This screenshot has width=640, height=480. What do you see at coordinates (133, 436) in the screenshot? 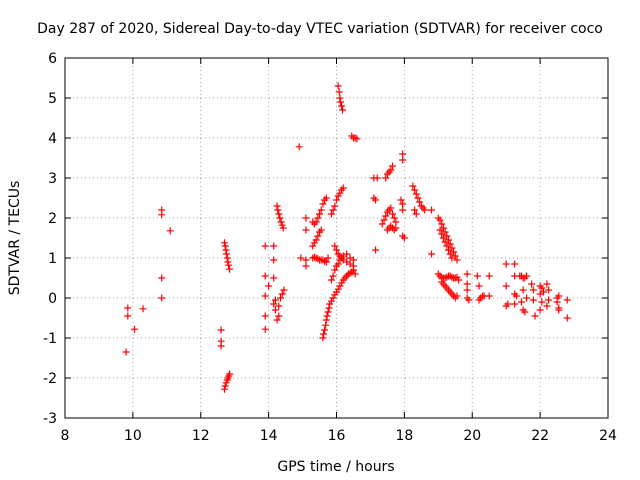
I see `x-tick-label: 10` at bounding box center [133, 436].